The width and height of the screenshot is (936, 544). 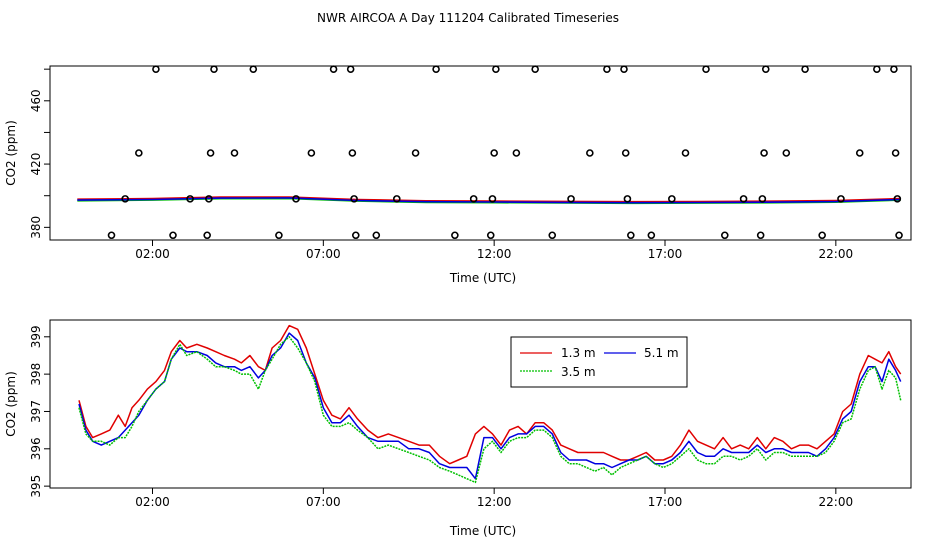 What do you see at coordinates (578, 353) in the screenshot?
I see `legend-label-1-3m: 1.3 m` at bounding box center [578, 353].